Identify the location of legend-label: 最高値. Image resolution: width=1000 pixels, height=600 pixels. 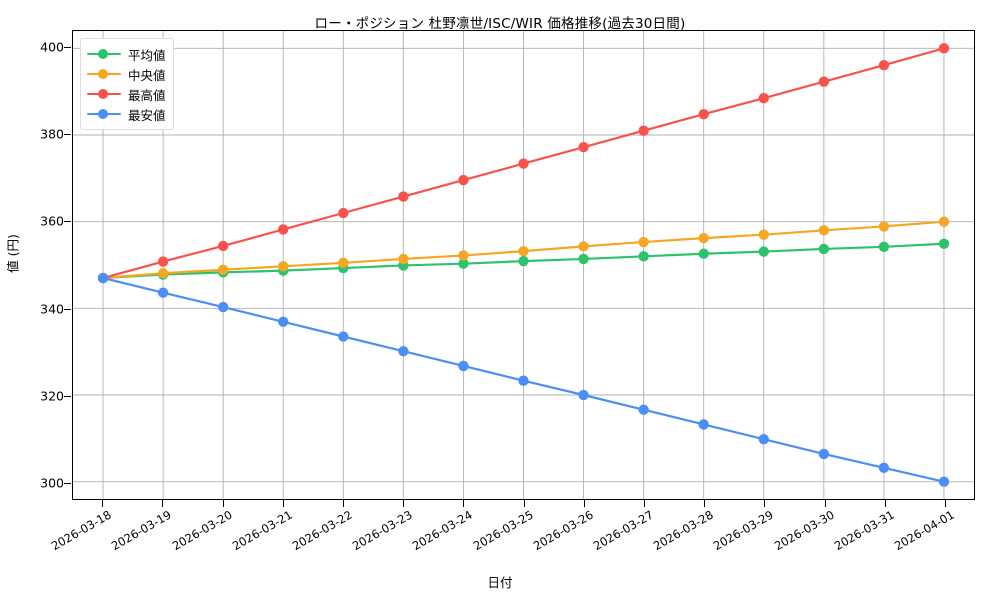
(147, 95).